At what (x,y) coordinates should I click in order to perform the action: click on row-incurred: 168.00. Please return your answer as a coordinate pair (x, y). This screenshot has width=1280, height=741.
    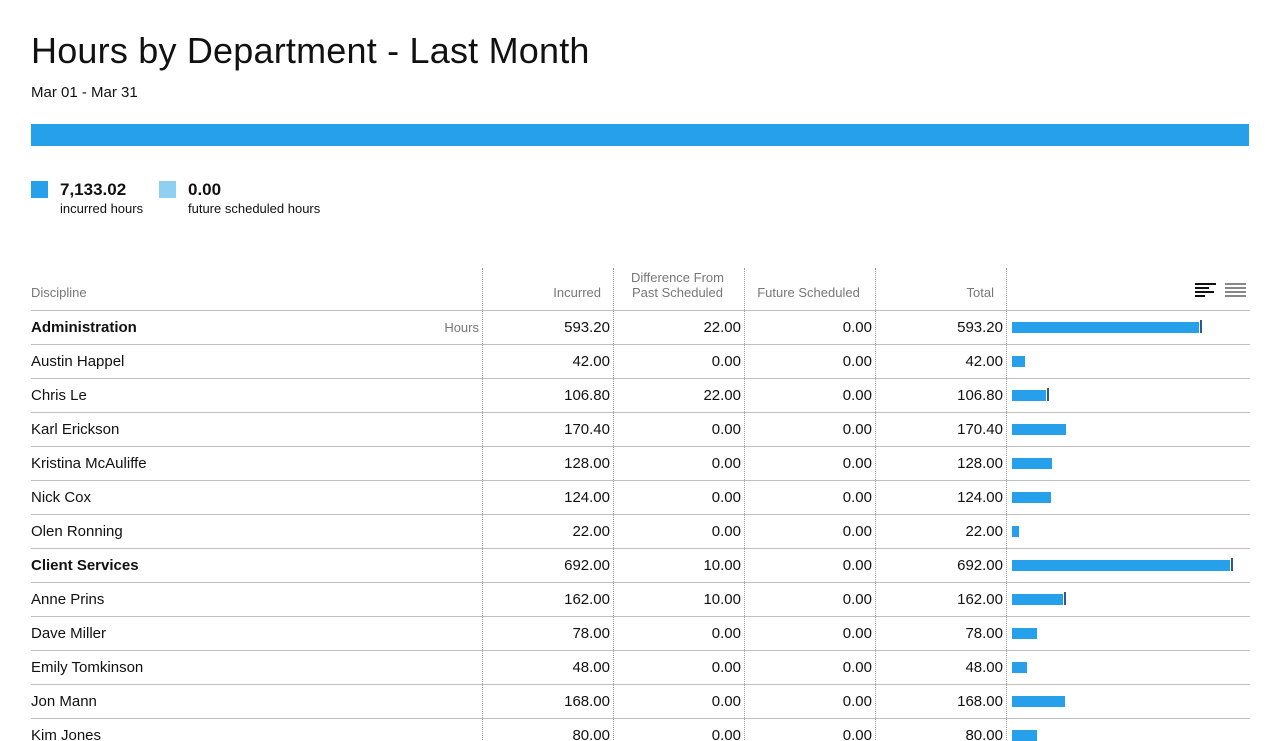
    Looking at the image, I should click on (587, 701).